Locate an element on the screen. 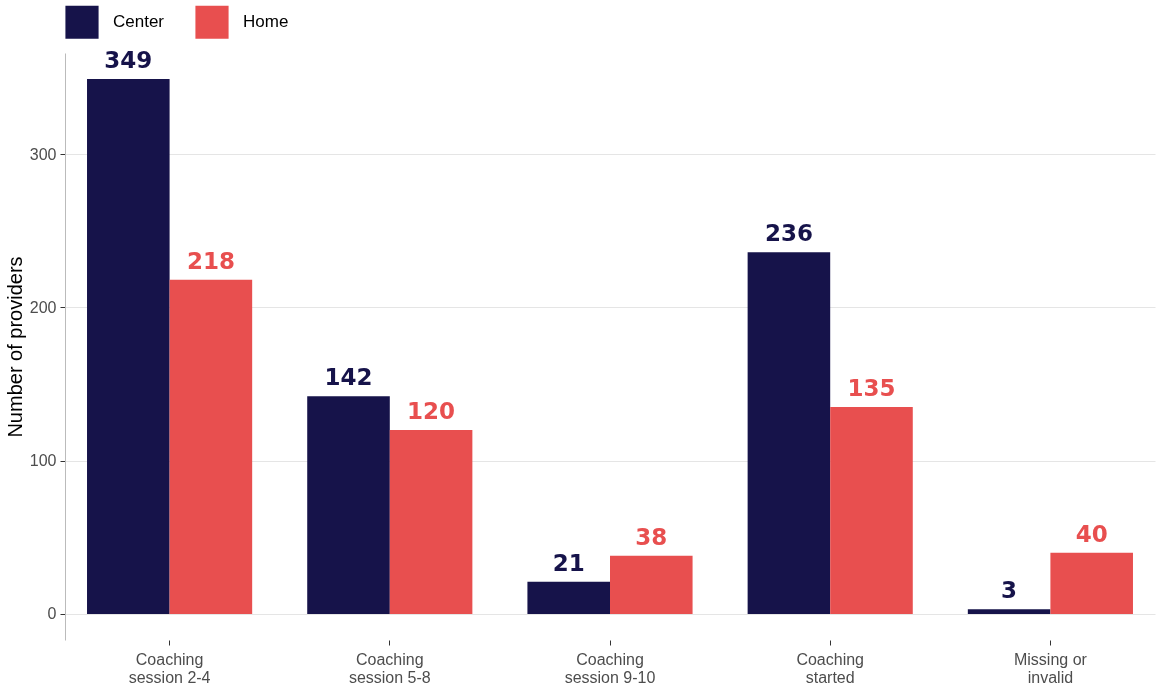 This screenshot has width=1165, height=694. x-tick-label: Coaching started is located at coordinates (830, 668).